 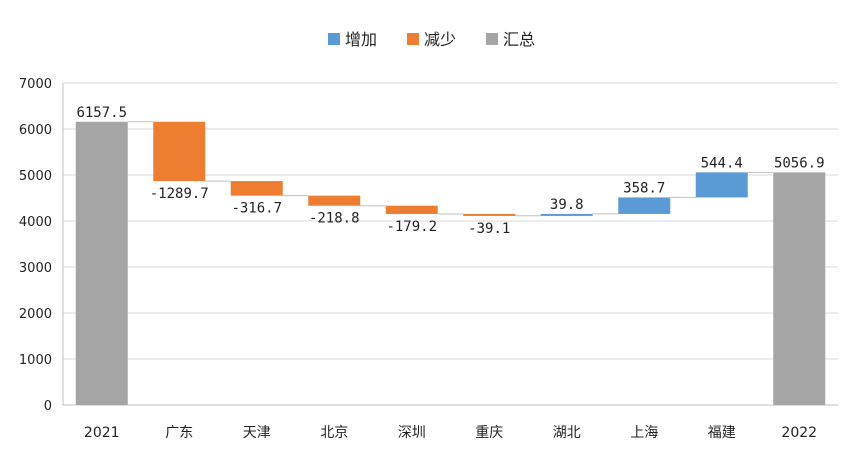 What do you see at coordinates (721, 185) in the screenshot?
I see `bar-福建` at bounding box center [721, 185].